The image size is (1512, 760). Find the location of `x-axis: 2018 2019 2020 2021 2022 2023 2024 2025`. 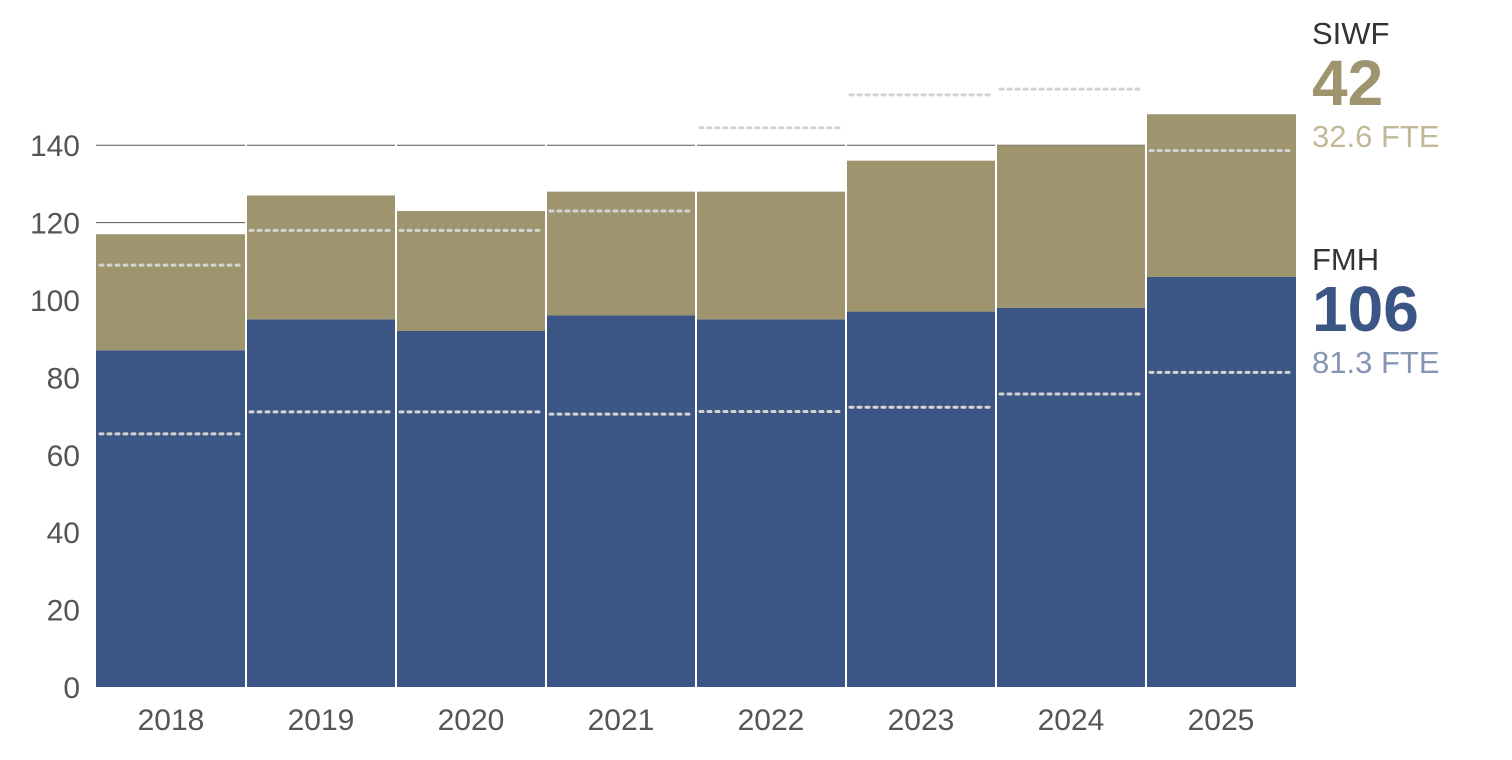

x-axis: 2018 2019 2020 2021 2022 2023 2024 2025 is located at coordinates (696, 720).